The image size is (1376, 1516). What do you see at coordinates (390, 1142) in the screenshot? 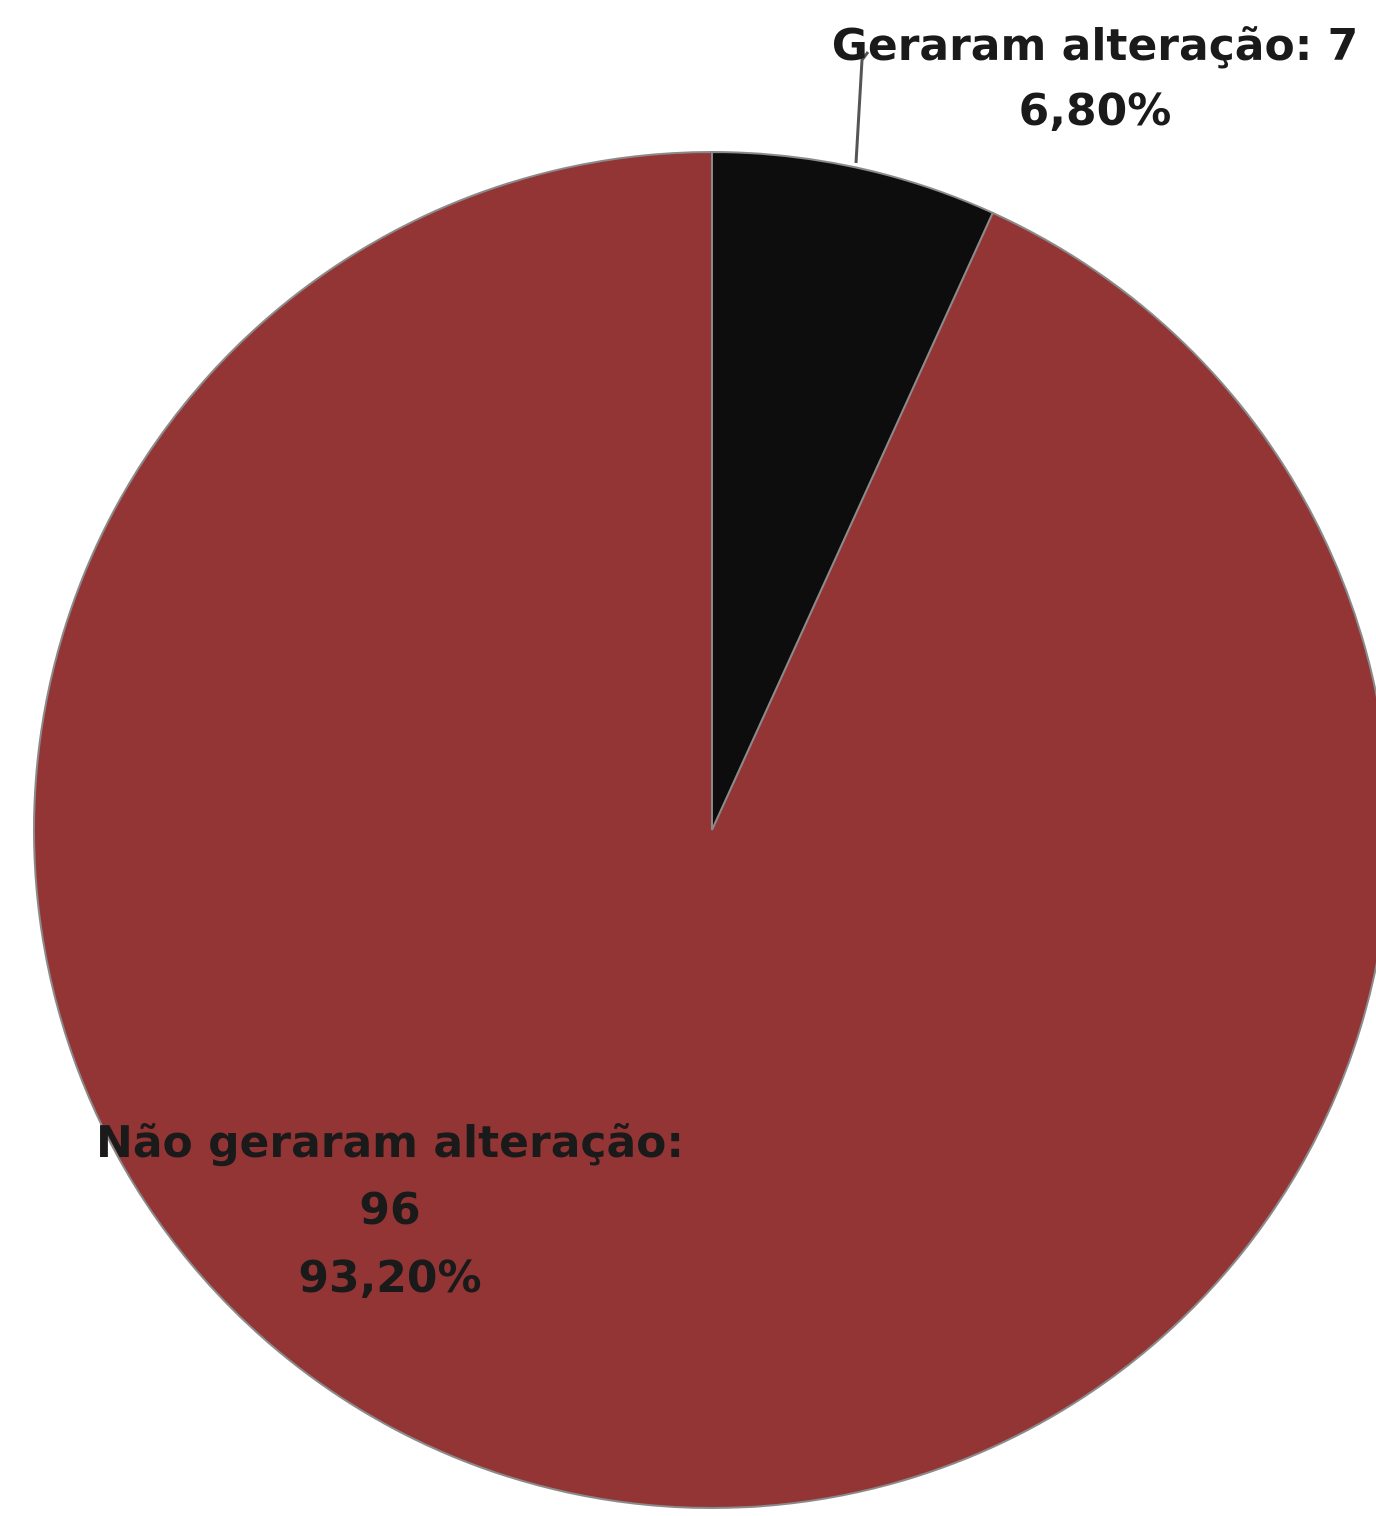
I see `slice-2-label: Não geraram alteração:` at bounding box center [390, 1142].